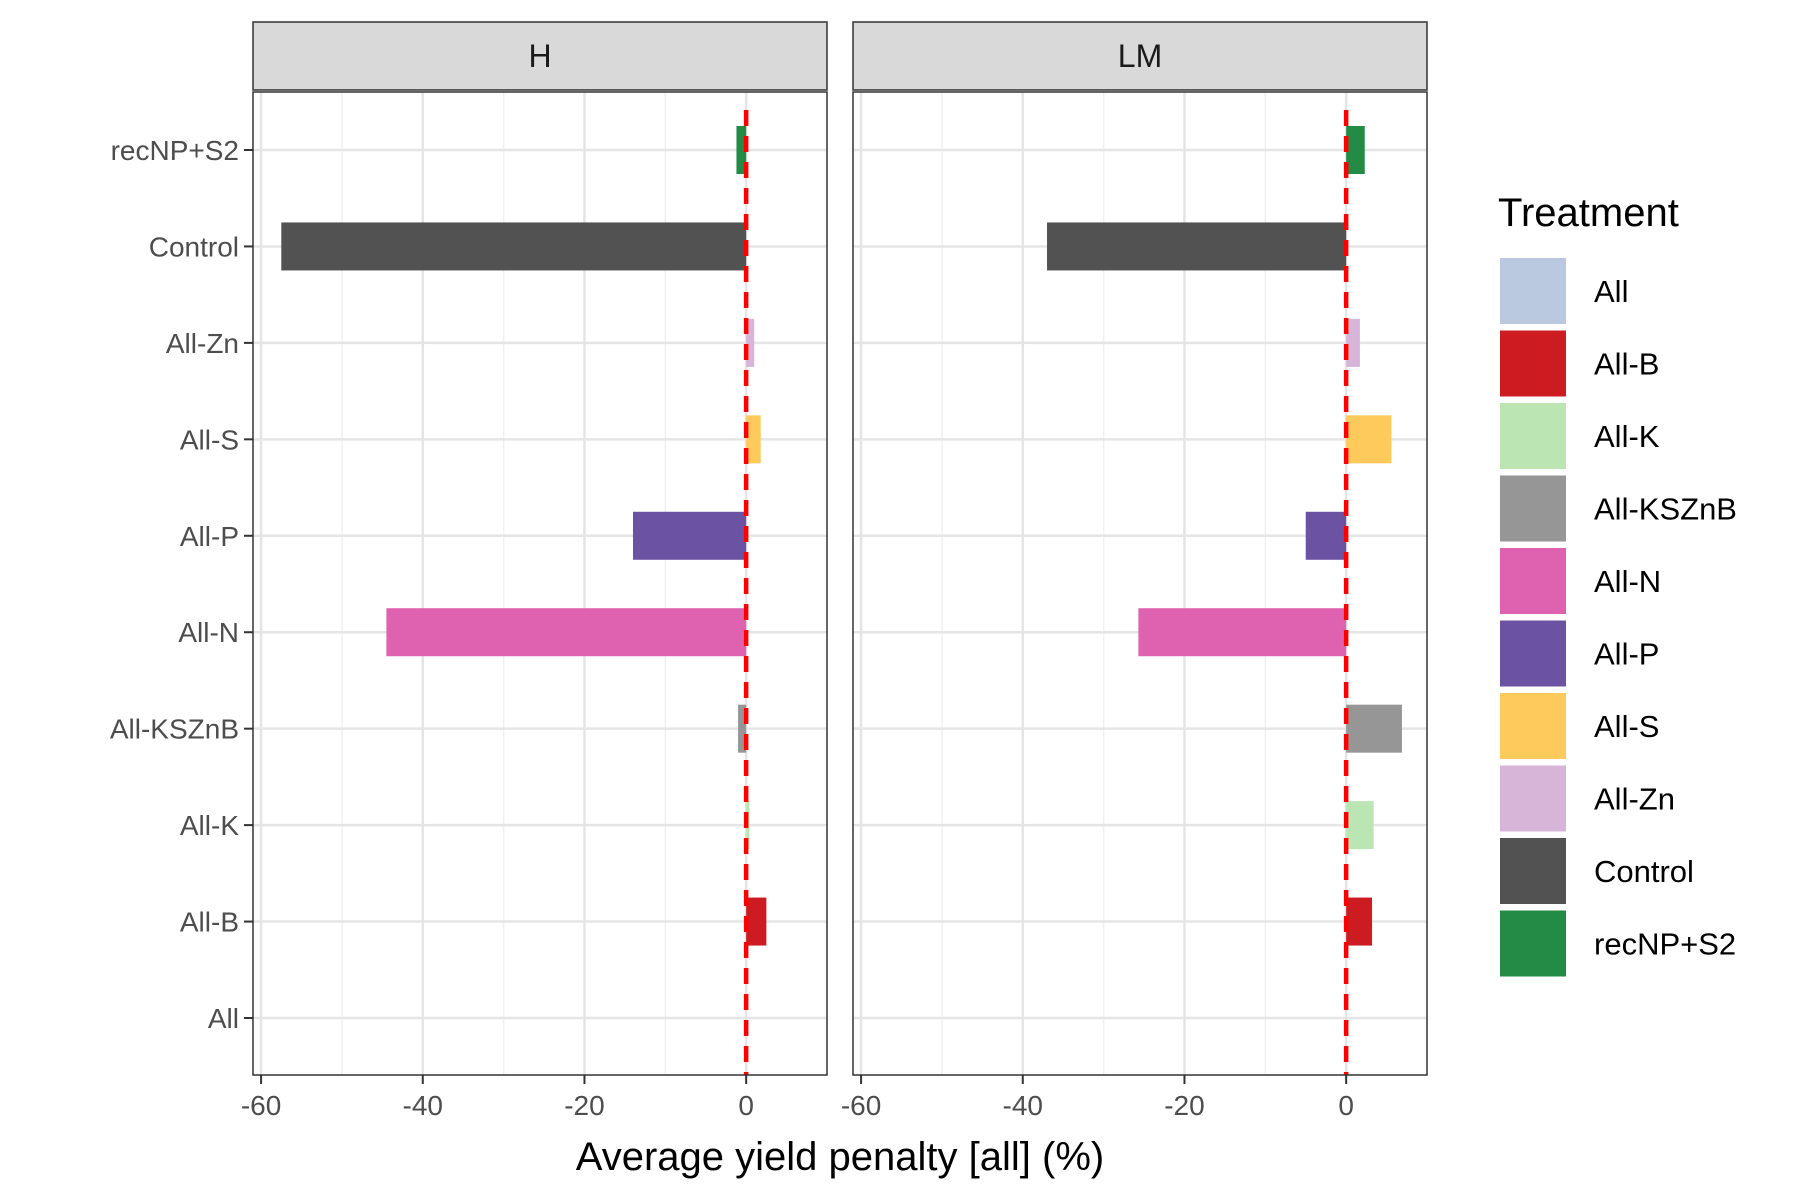 This screenshot has height=1200, width=1800. Describe the element at coordinates (1626, 726) in the screenshot. I see `legend-label: All-S` at that location.